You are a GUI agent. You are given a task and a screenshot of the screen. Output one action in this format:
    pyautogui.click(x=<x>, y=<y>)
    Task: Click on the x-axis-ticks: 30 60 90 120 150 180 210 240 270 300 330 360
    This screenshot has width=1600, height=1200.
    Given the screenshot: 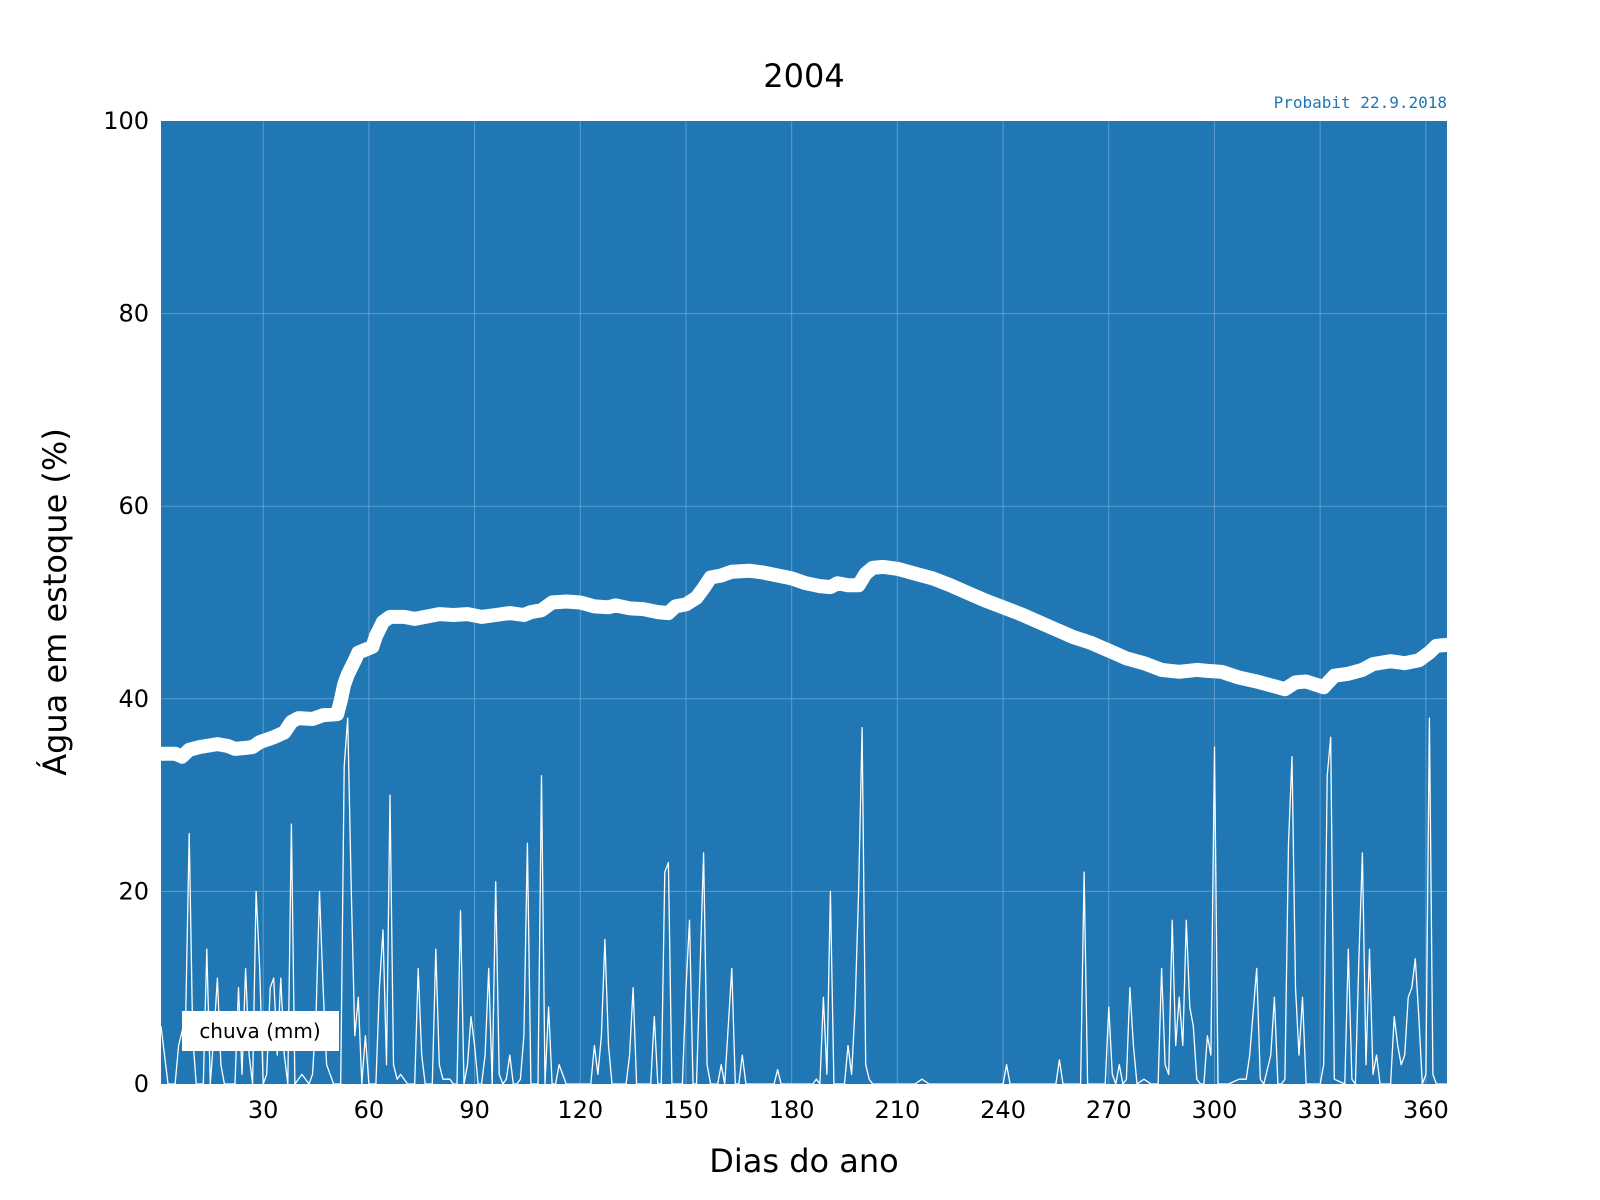 What is the action you would take?
    pyautogui.click(x=848, y=1110)
    